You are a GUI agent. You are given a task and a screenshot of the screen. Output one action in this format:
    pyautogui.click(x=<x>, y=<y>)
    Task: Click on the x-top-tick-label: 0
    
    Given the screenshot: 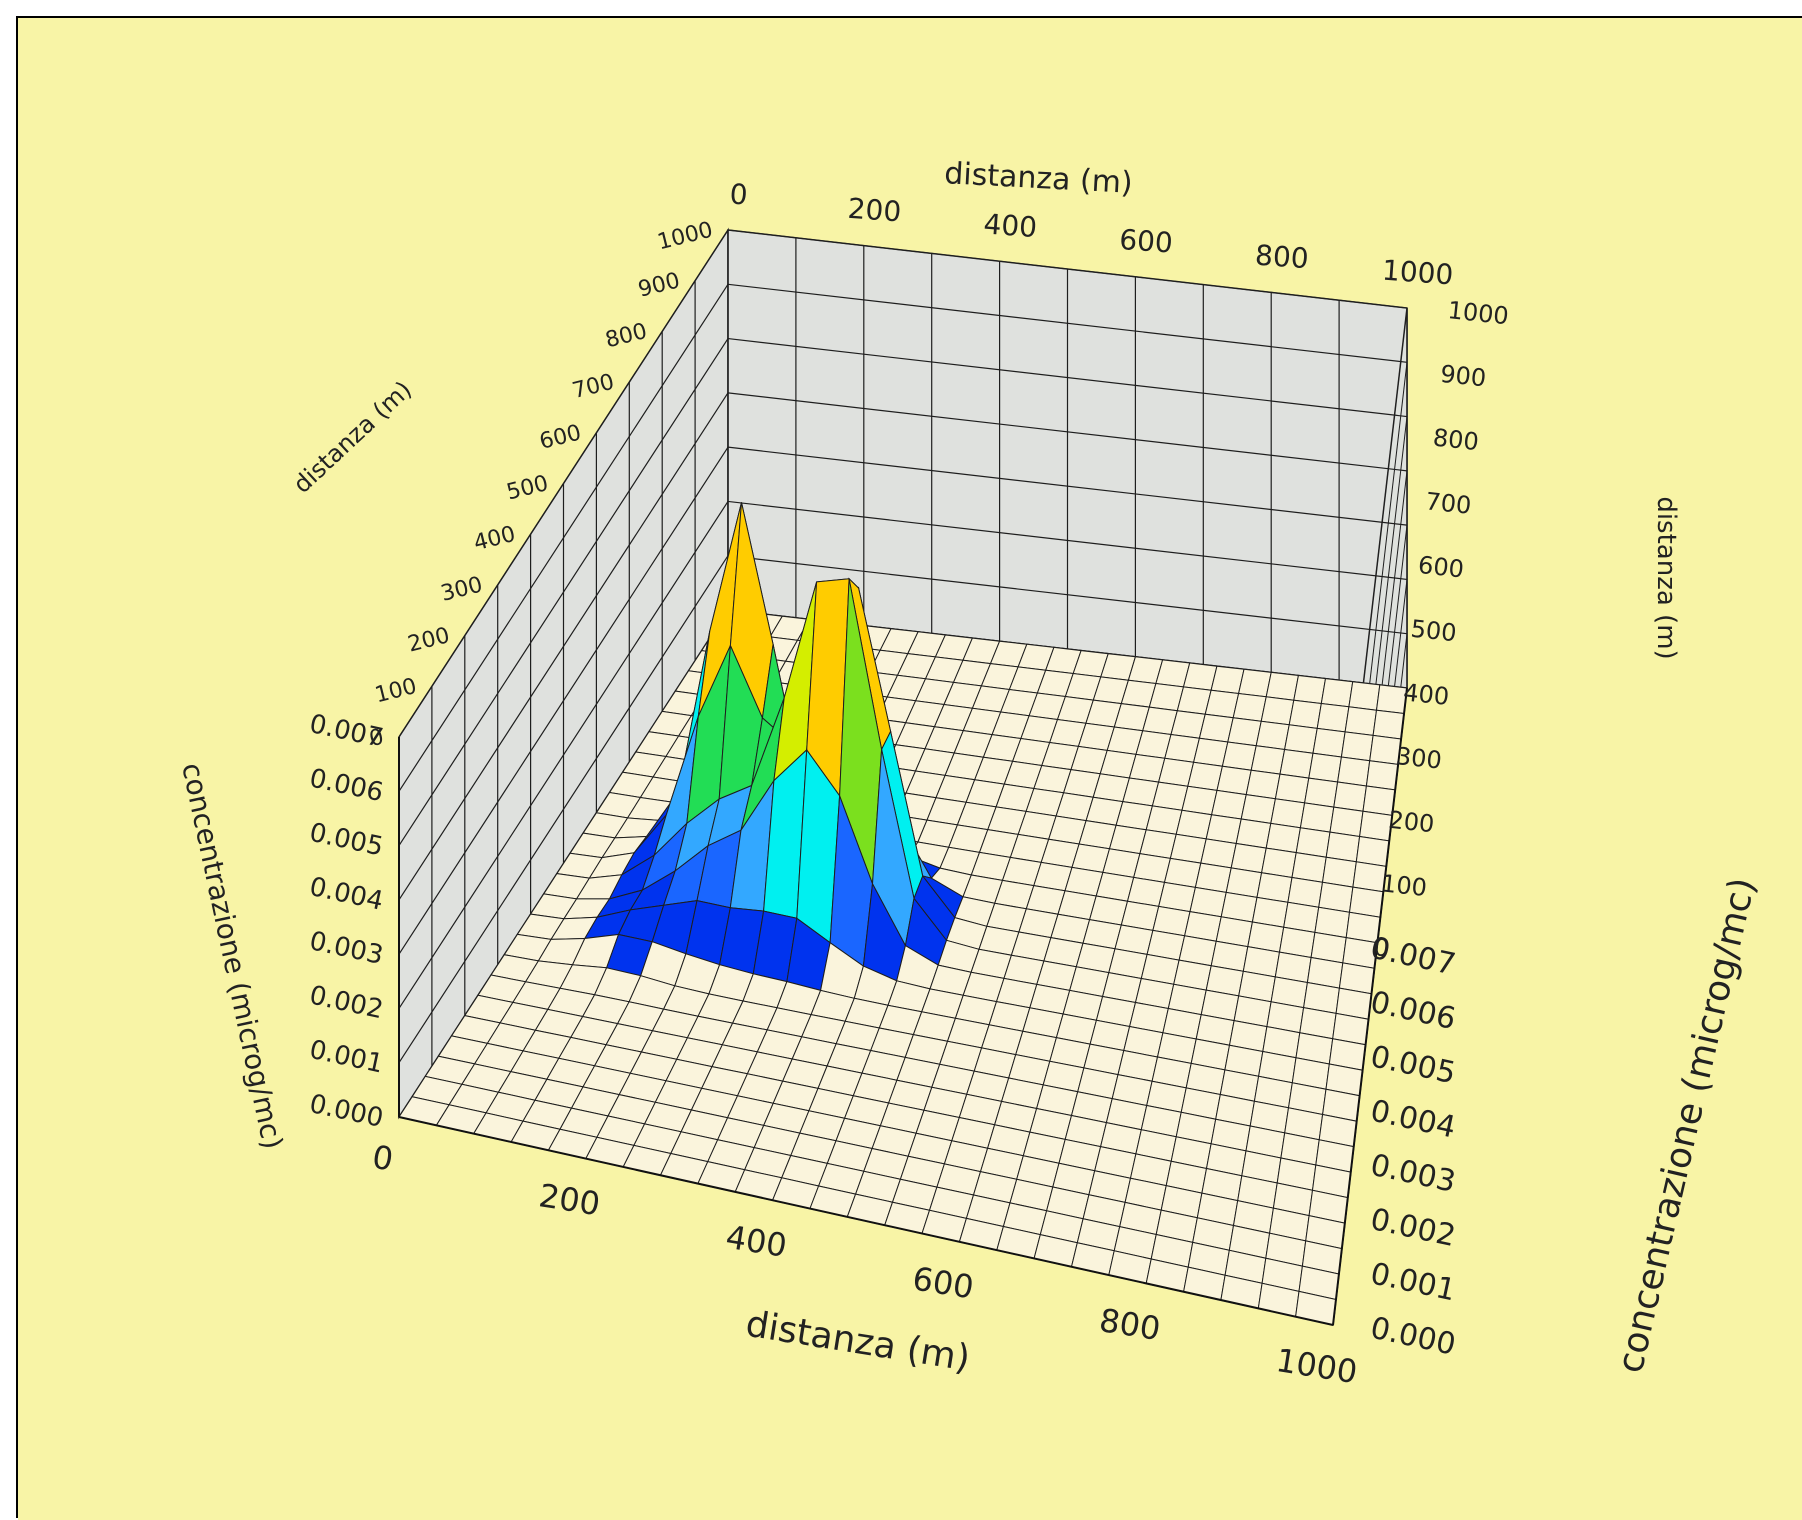 What is the action you would take?
    pyautogui.click(x=739, y=194)
    